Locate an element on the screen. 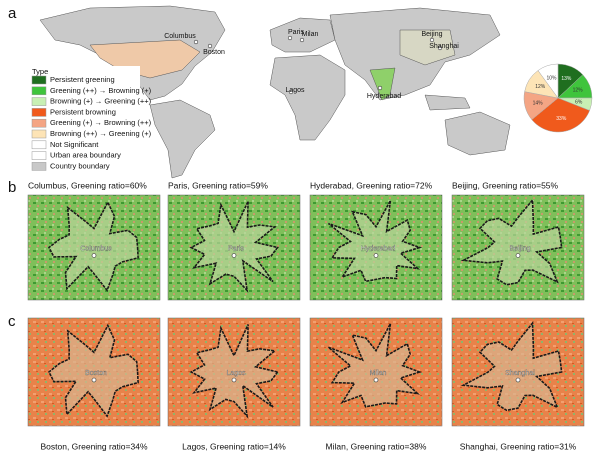 Image resolution: width=600 pixels, height=462 pixels. panel-caption: Milan, Greening ratio=38% is located at coordinates (376, 446).